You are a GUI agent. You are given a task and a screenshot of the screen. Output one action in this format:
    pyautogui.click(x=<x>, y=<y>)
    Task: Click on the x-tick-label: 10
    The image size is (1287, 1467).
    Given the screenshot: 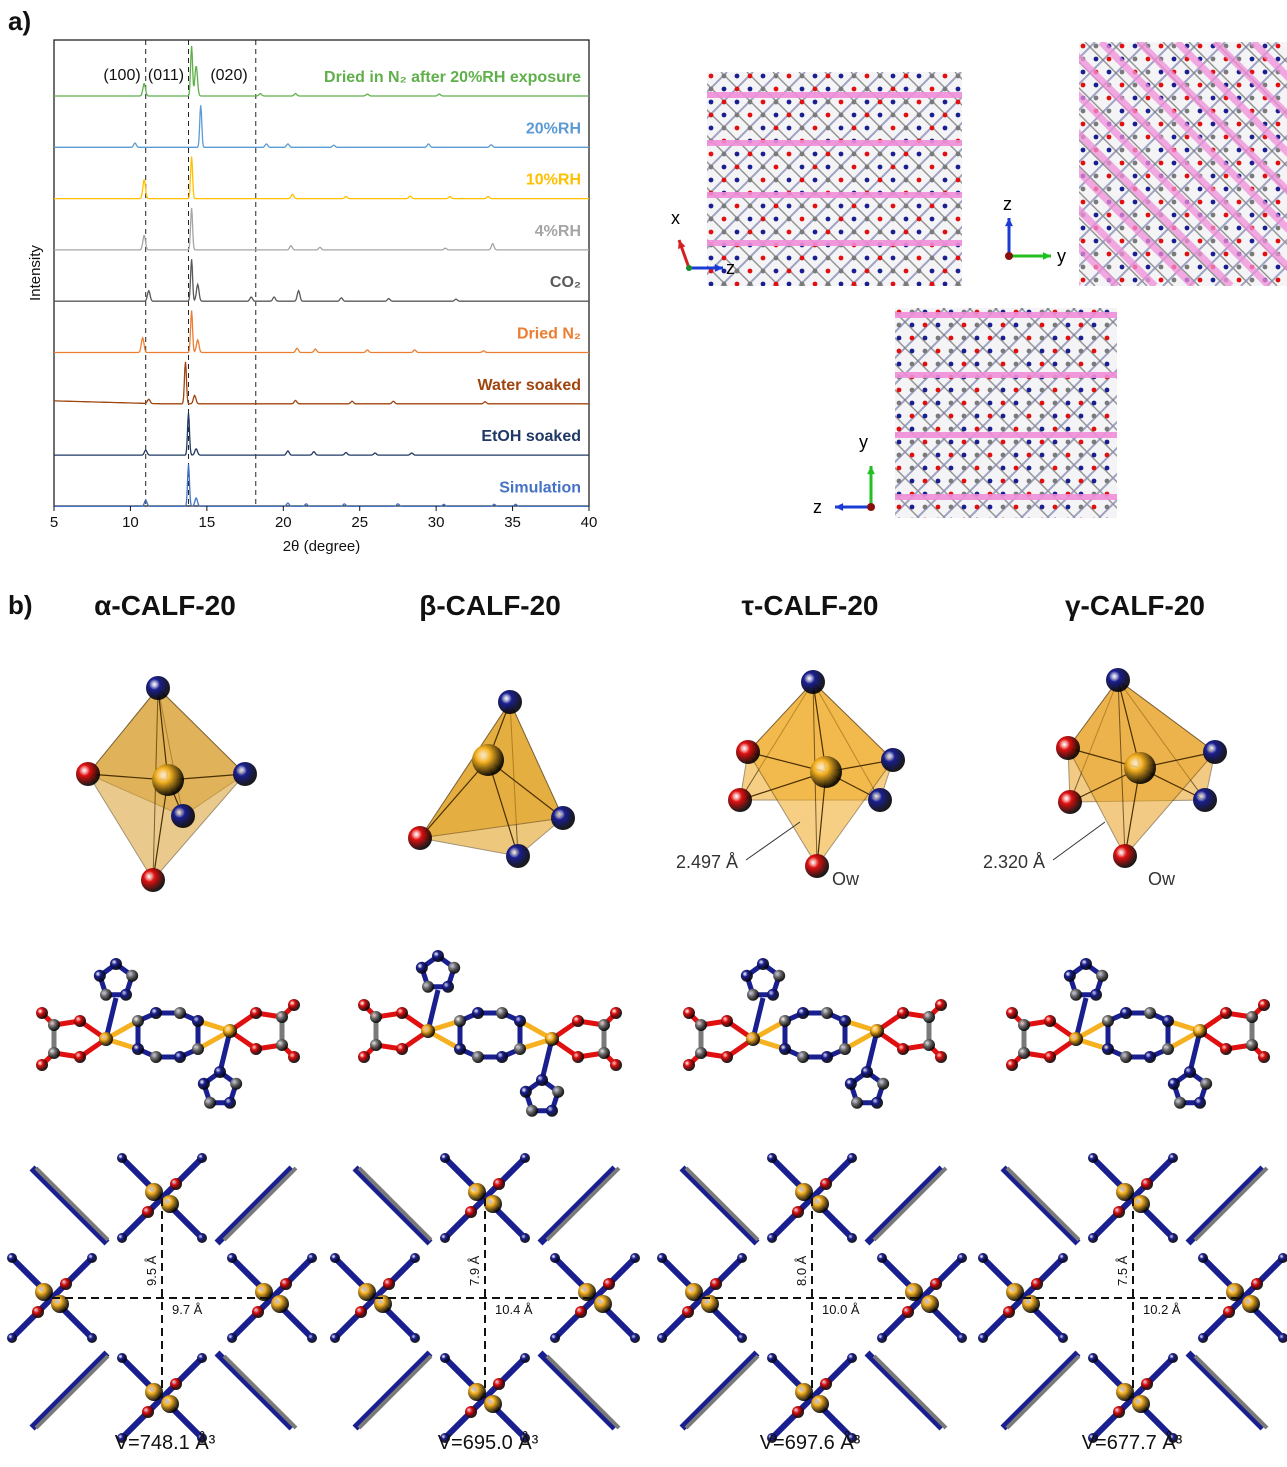 What is the action you would take?
    pyautogui.click(x=130, y=522)
    